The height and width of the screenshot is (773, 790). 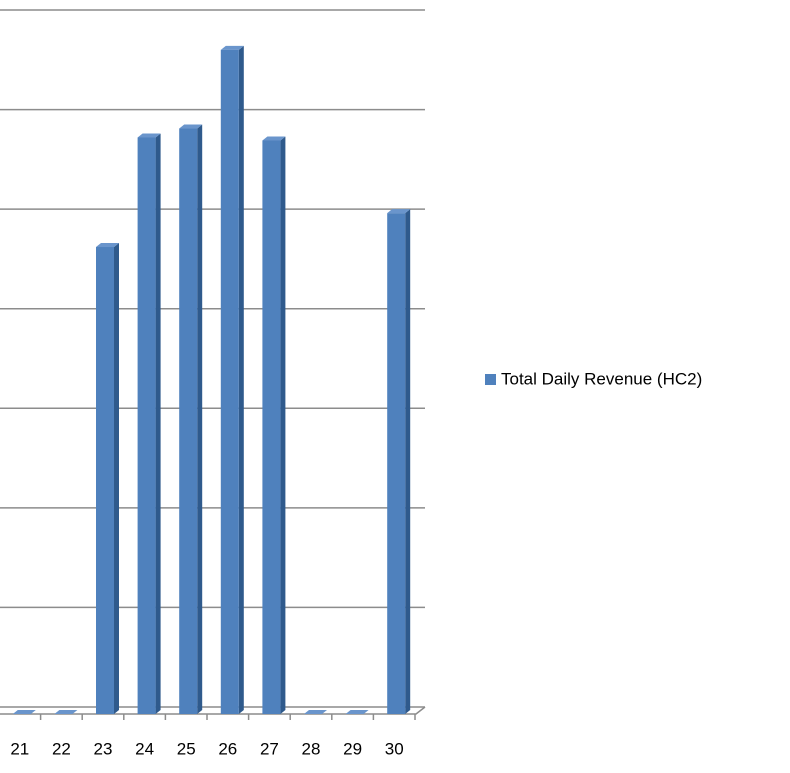 I want to click on x-tick-label: 27, so click(x=269, y=748).